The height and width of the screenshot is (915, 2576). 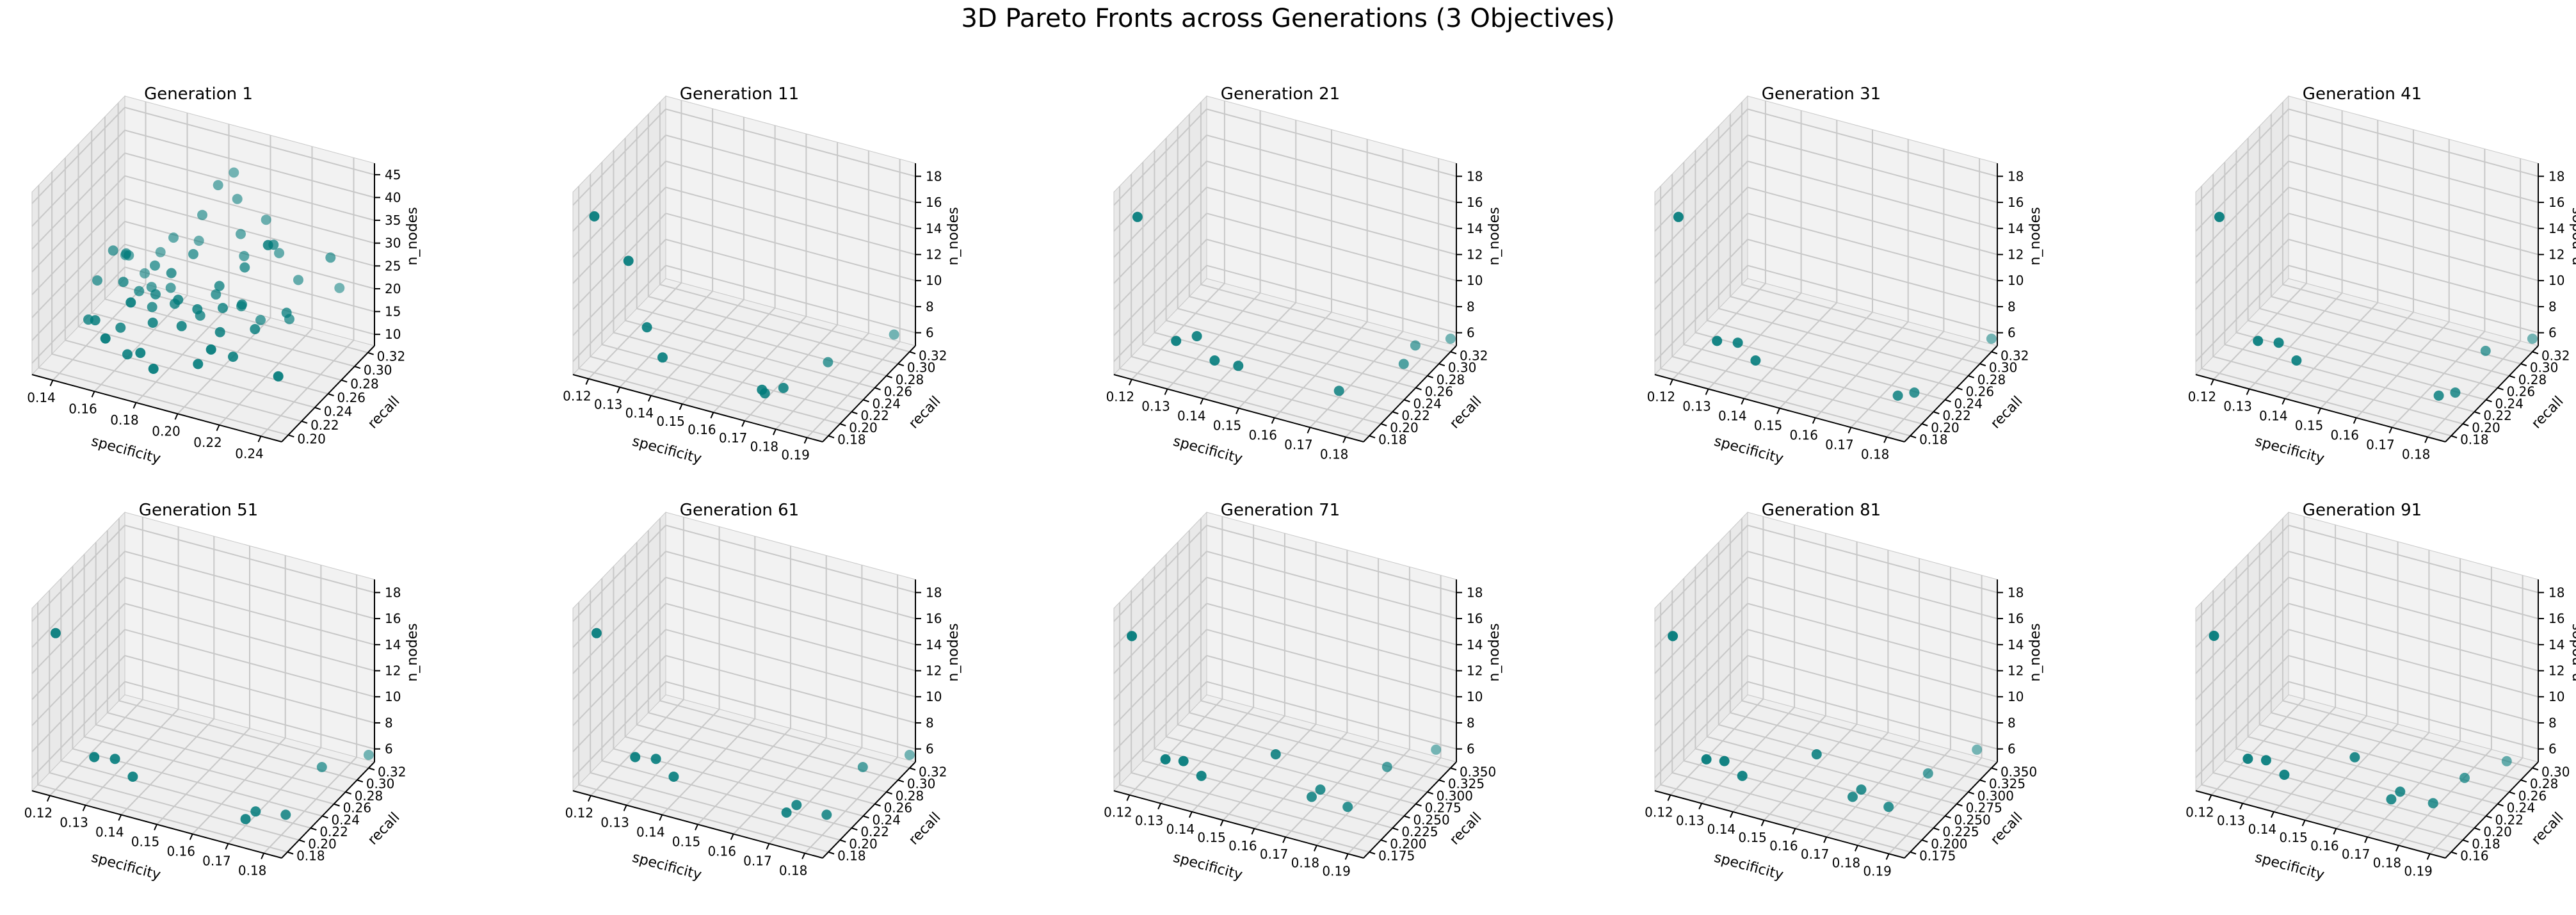 I want to click on y-tick-label: 0.300, so click(x=1995, y=796).